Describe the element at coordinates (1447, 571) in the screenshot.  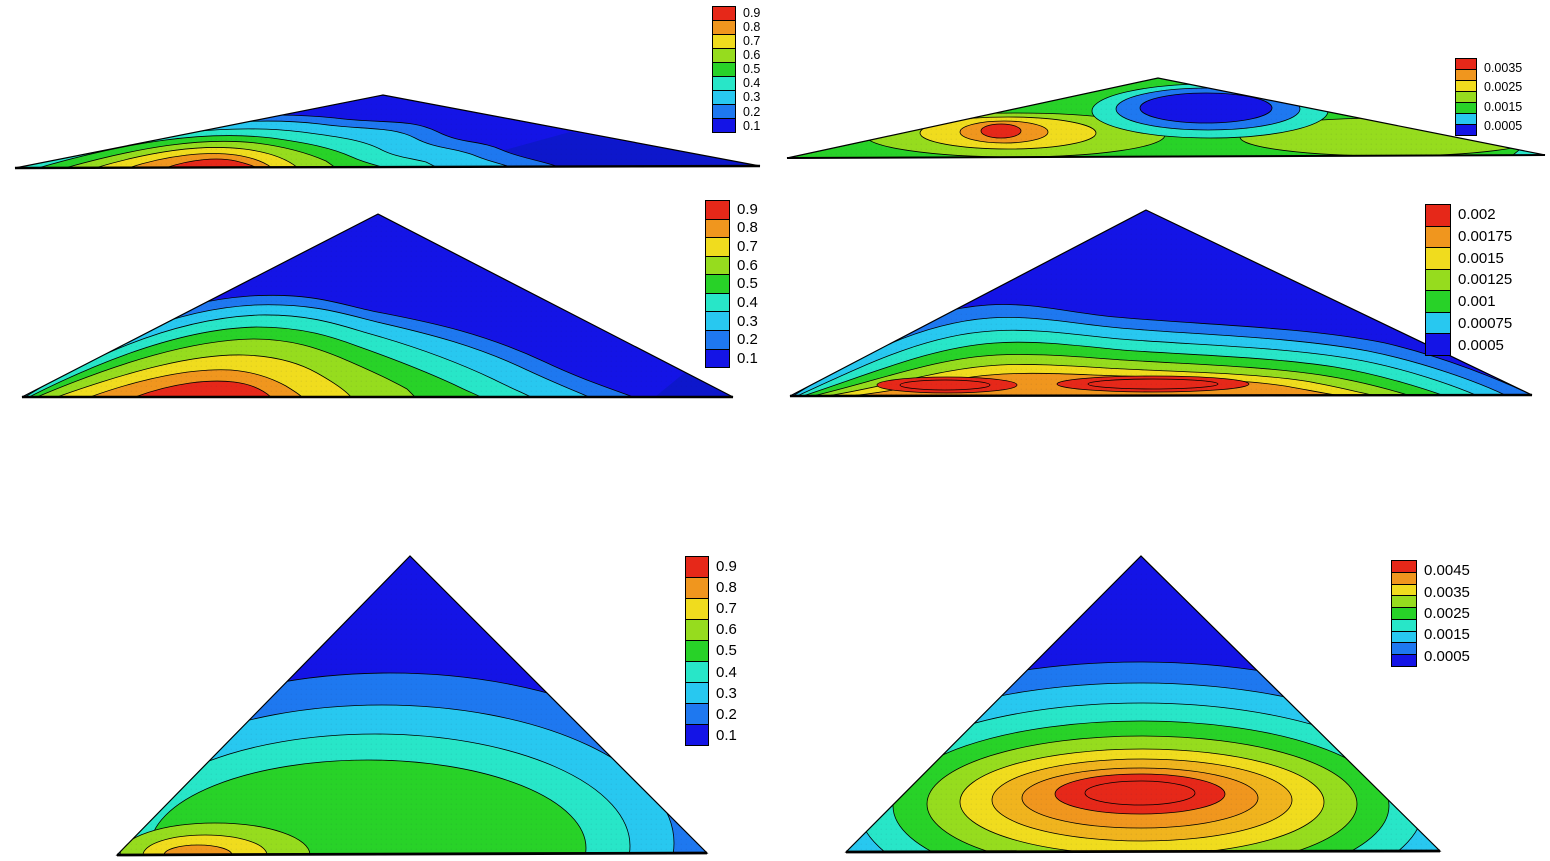
I see `colorbar-tick-label: 0.0045` at that location.